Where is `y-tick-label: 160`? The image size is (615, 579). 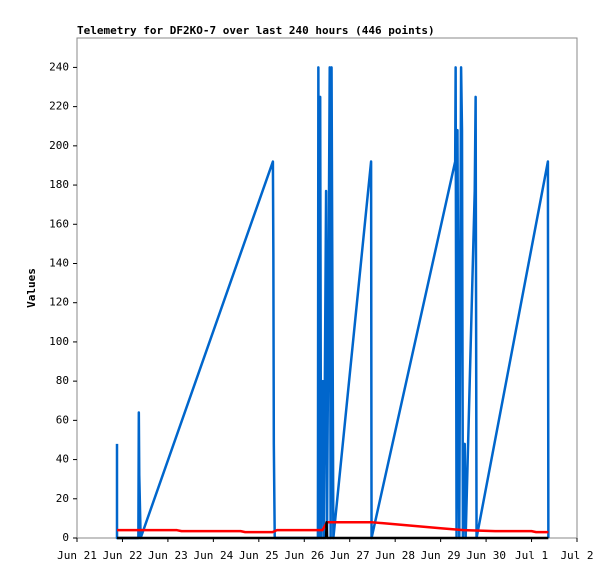
y-tick-label: 160 is located at coordinates (59, 223).